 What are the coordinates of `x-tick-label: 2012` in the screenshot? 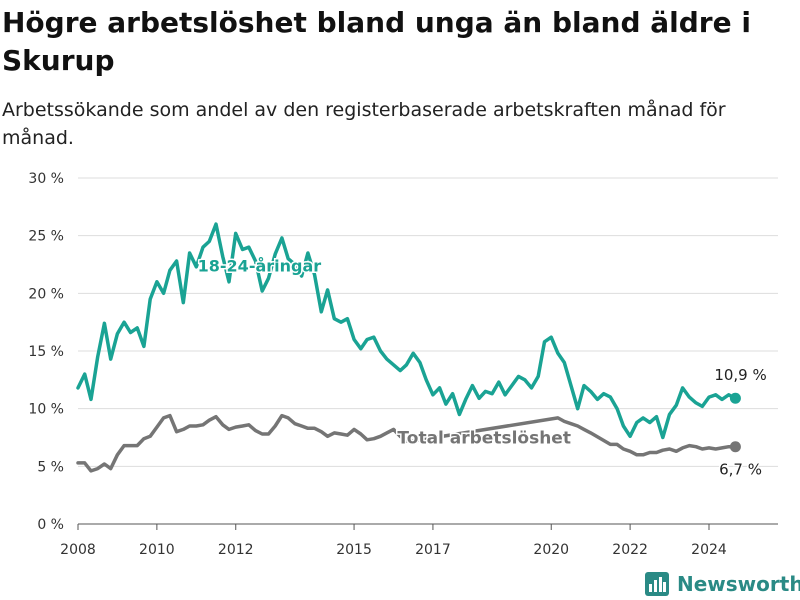 It's located at (236, 550).